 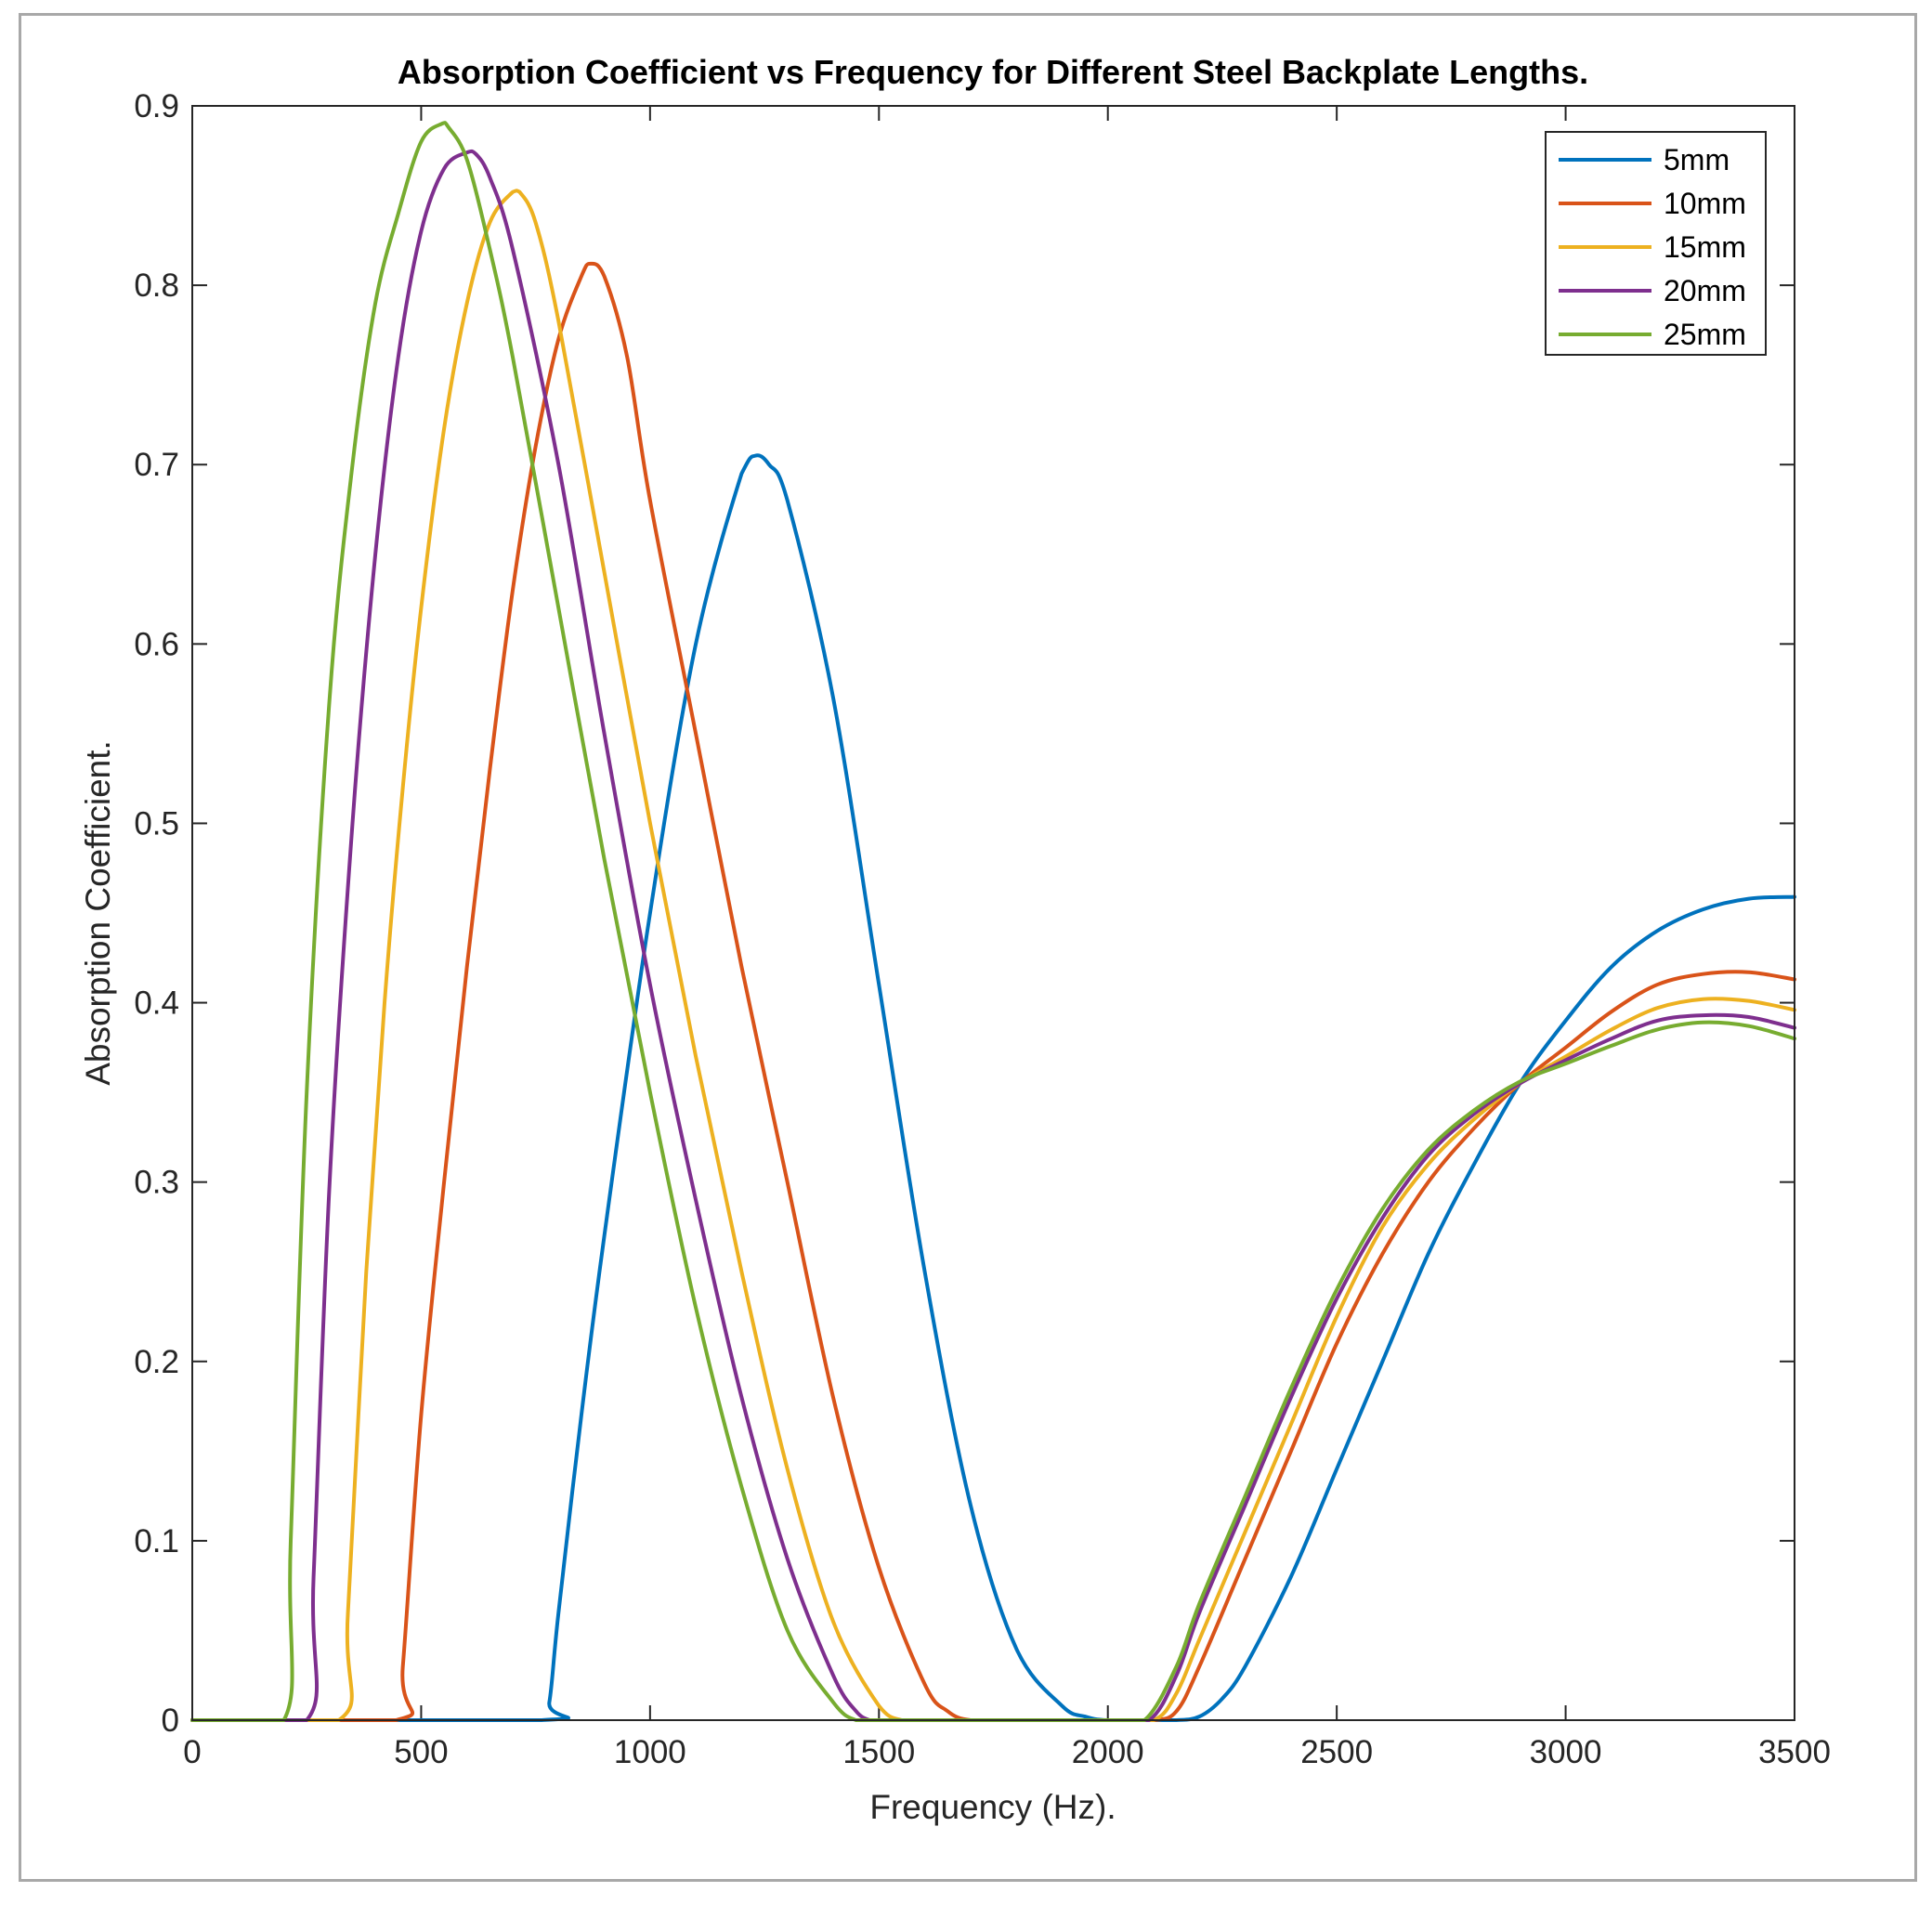 What do you see at coordinates (156, 824) in the screenshot?
I see `y-tick-label: 0.5` at bounding box center [156, 824].